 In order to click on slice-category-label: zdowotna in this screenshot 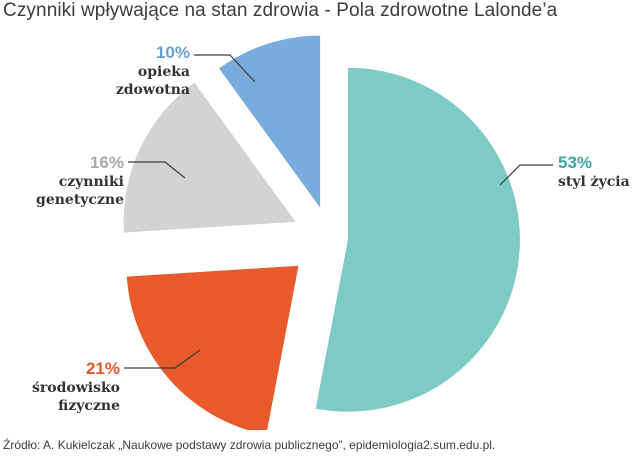, I will do `click(153, 90)`.